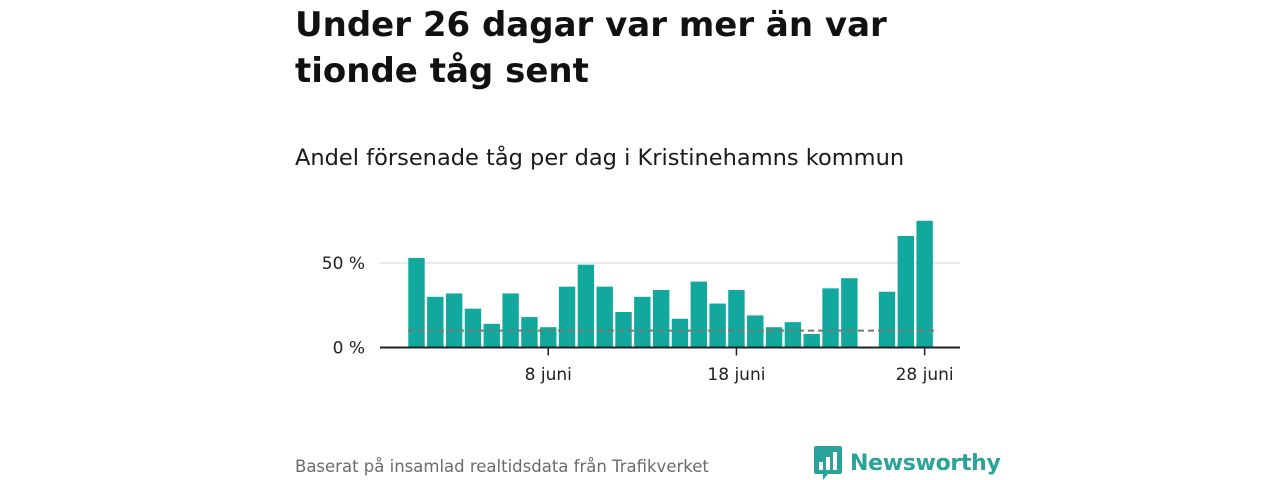  I want to click on newsworthy-logo-icon, so click(828, 463).